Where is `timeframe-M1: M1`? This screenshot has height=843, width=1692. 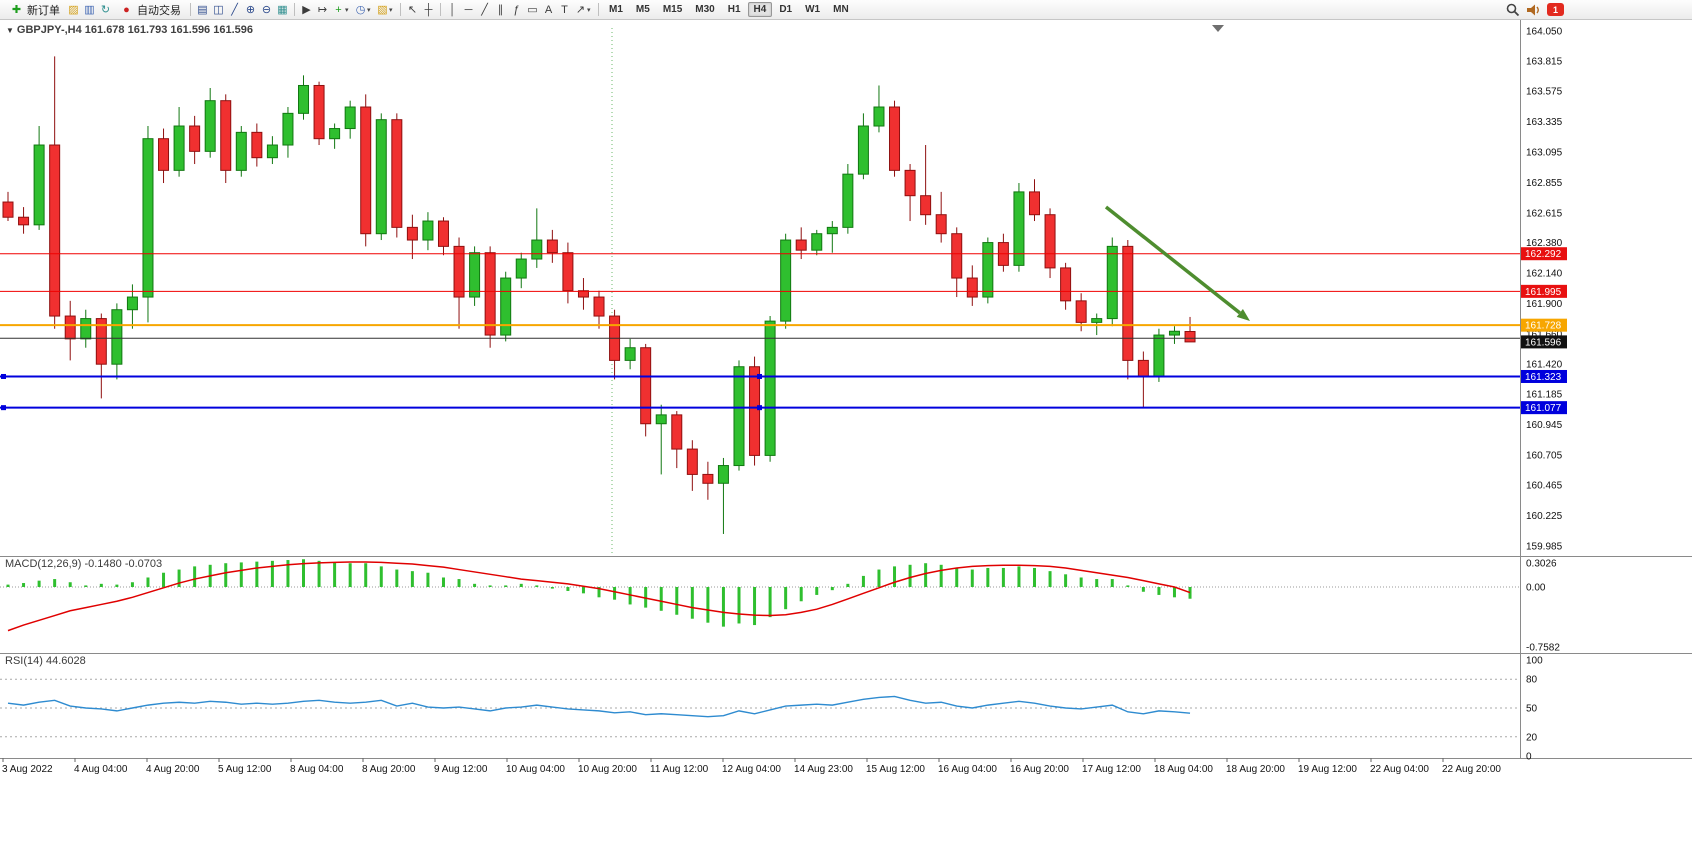 timeframe-M1: M1 is located at coordinates (616, 9).